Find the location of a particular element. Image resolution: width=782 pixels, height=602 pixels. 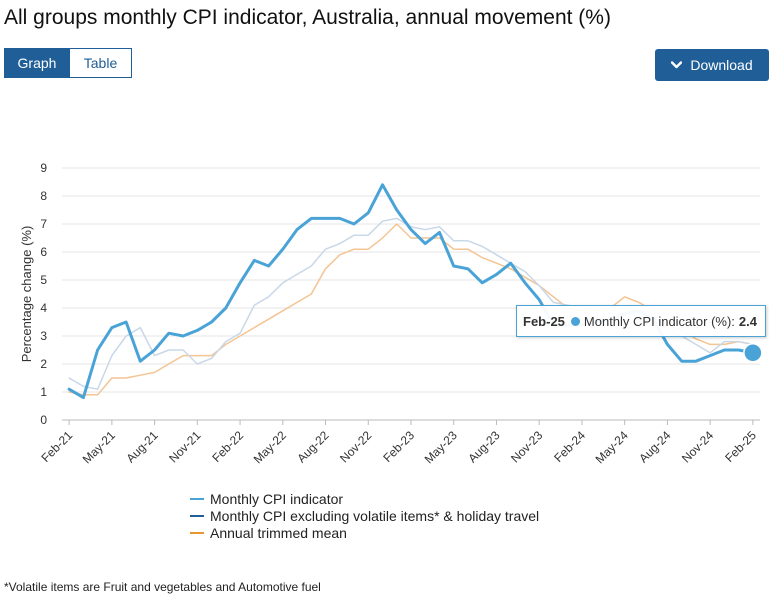

y-tick-label: 2 is located at coordinates (43, 364).